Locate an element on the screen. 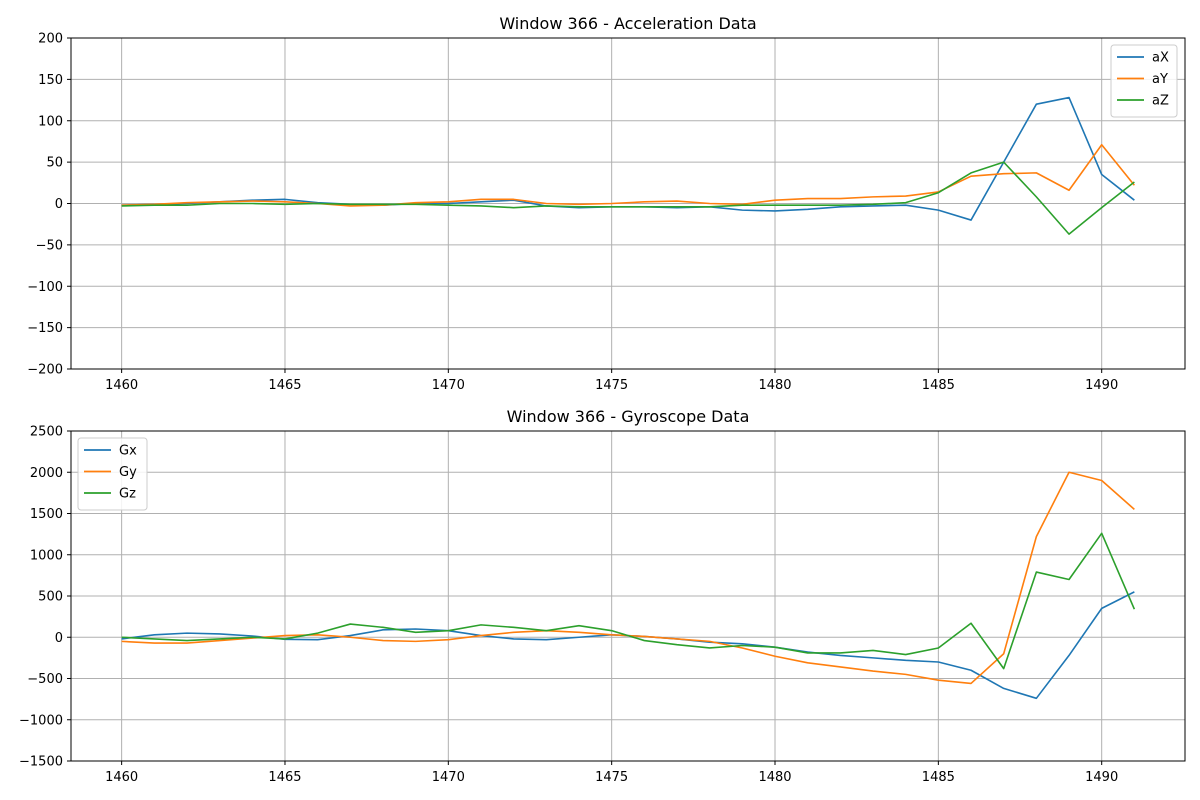  legend: Gx Gy Gz is located at coordinates (112, 474).